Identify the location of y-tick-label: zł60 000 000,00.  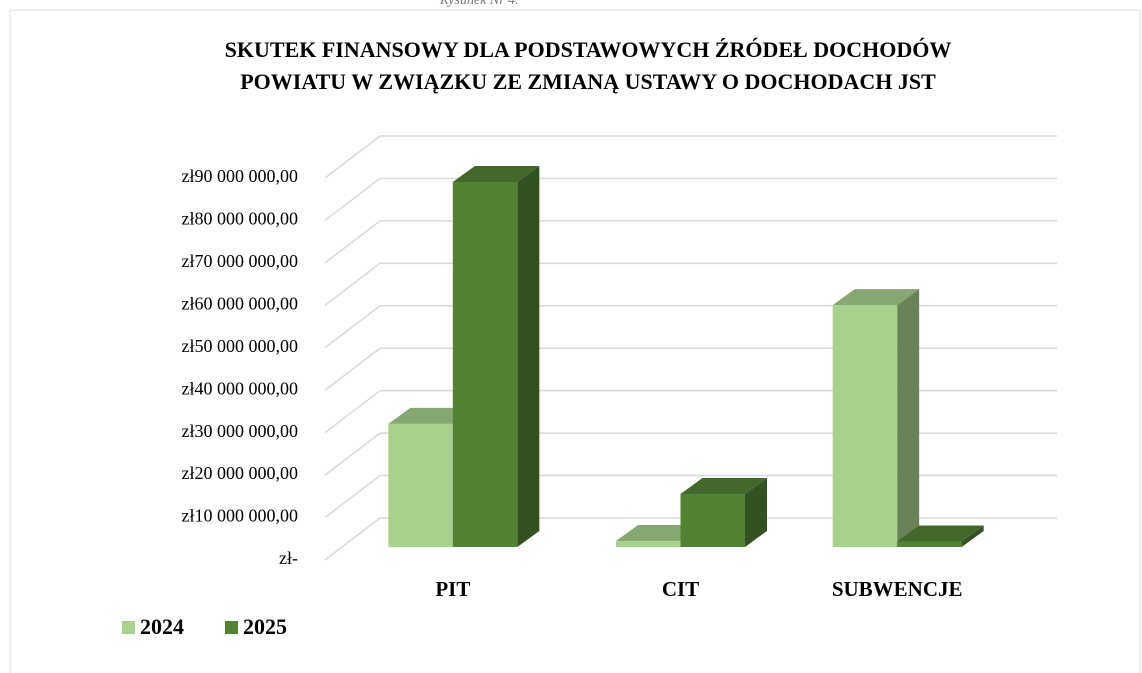
(240, 303).